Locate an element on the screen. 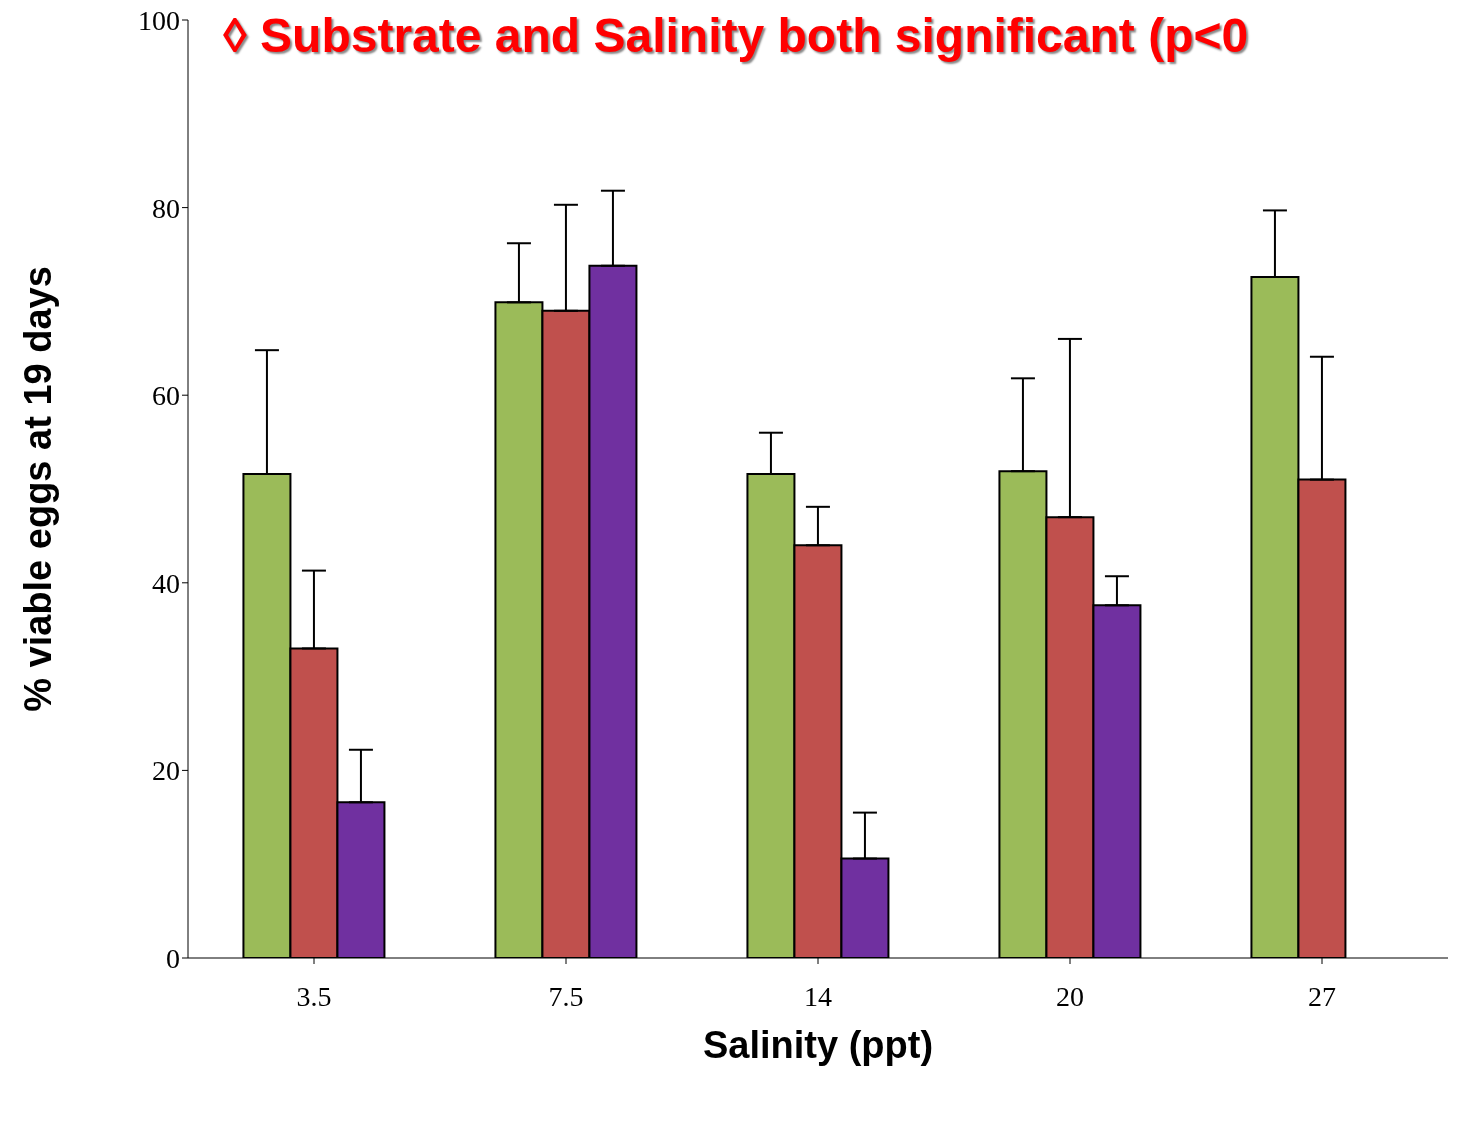 The height and width of the screenshot is (1141, 1464). y-axis-title: % viable eggs at 19 days is located at coordinates (38, 489).